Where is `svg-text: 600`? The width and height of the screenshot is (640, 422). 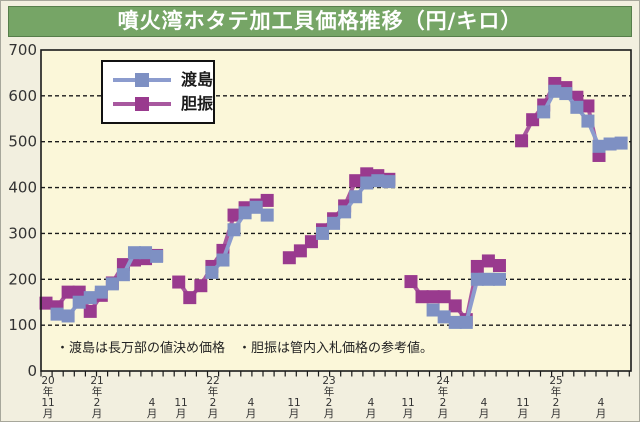 svg-text: 600 is located at coordinates (22, 96).